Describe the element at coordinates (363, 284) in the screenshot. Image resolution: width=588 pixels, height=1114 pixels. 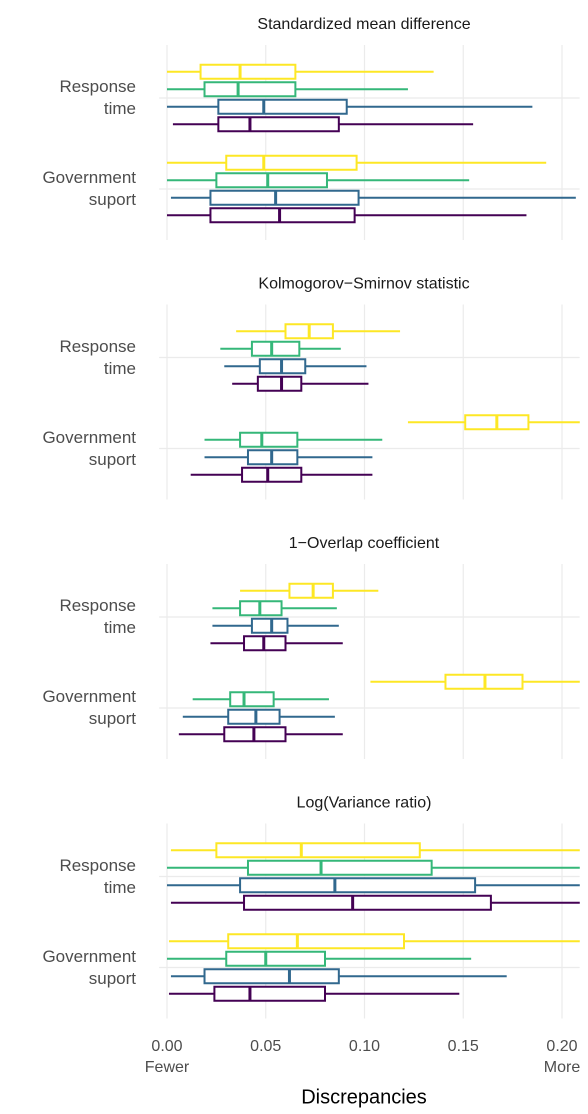
I see `panel-title: Kolmogorov−Smirnov statistic` at that location.